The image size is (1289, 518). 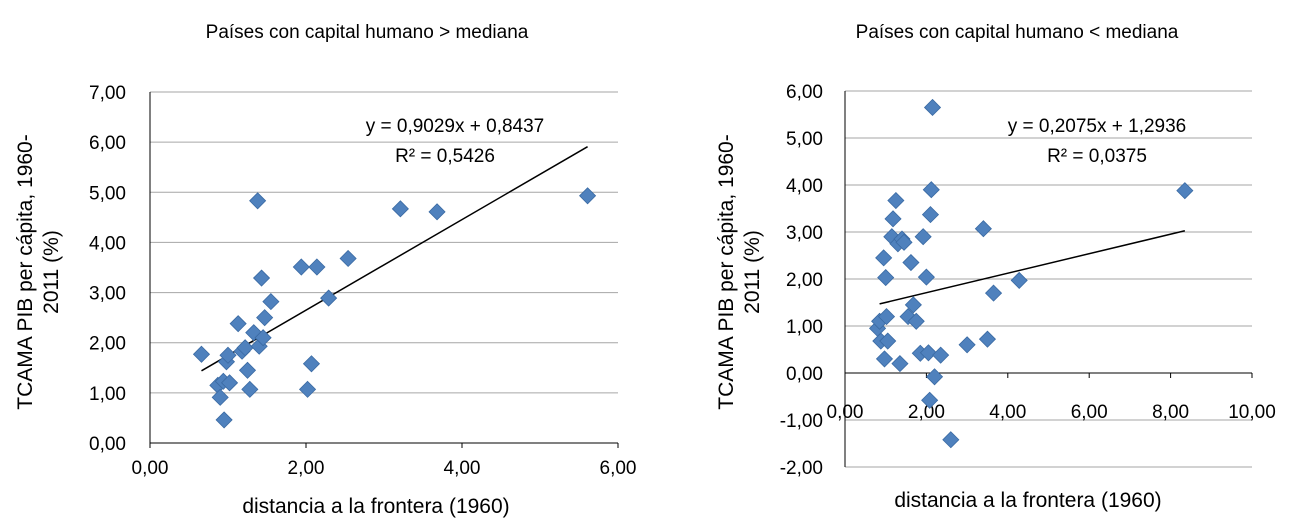 What do you see at coordinates (445, 156) in the screenshot?
I see `chart-left-r-squared: R² = 0,5426` at bounding box center [445, 156].